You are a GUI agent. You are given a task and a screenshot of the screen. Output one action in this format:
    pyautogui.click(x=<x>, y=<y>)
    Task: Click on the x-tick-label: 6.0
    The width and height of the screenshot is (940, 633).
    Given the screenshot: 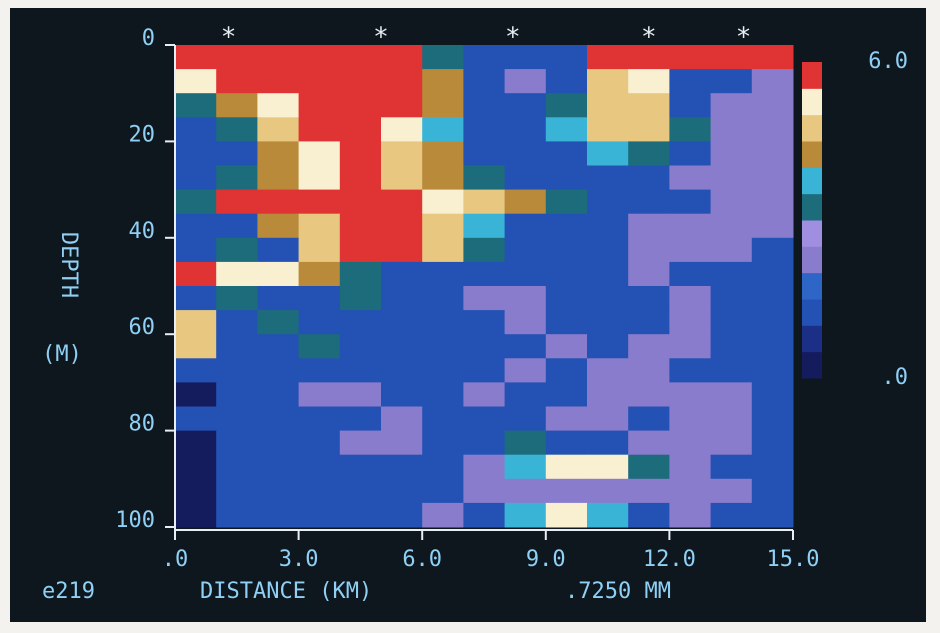 What is the action you would take?
    pyautogui.click(x=422, y=559)
    